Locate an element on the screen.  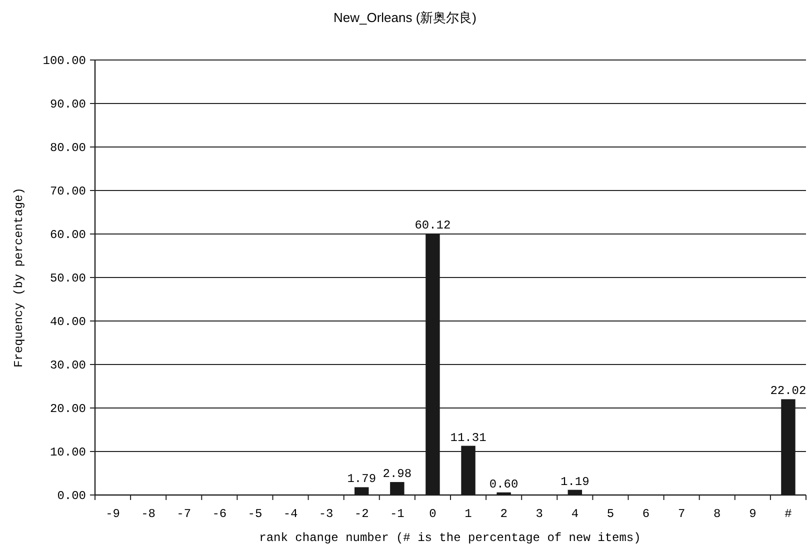
data-label: 0.60 is located at coordinates (503, 484).